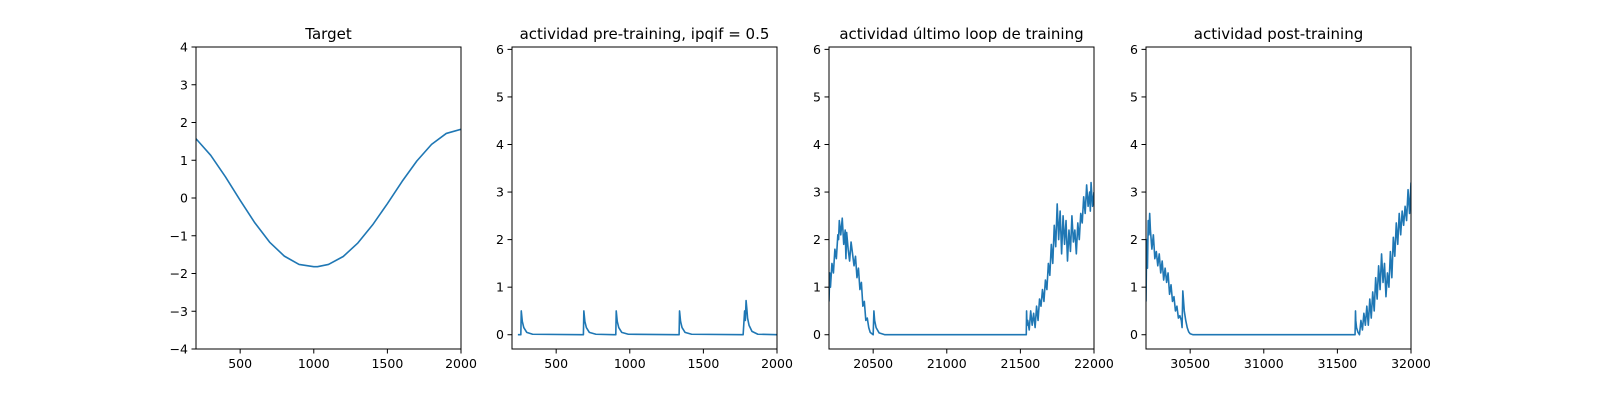  I want to click on x-tick-label: 22000, so click(1094, 363).